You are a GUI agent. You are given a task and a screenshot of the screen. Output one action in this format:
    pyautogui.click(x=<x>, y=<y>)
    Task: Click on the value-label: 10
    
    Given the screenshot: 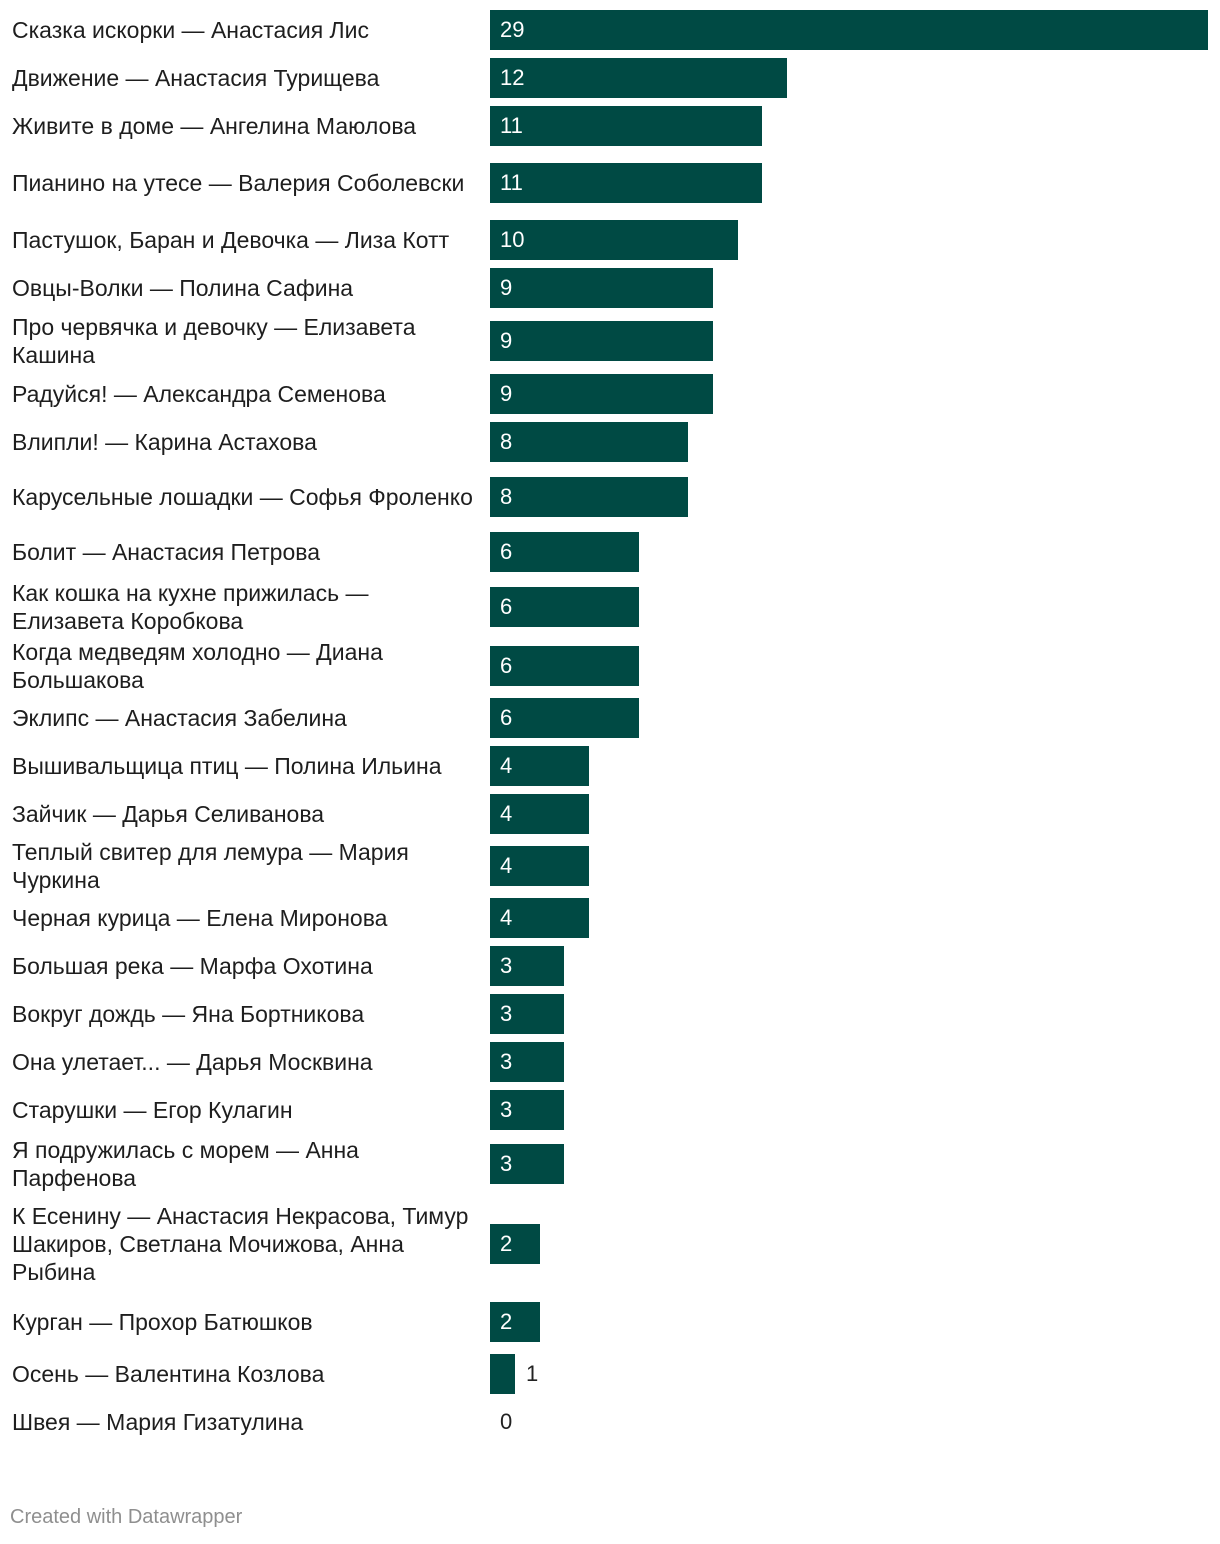 What is the action you would take?
    pyautogui.click(x=512, y=239)
    